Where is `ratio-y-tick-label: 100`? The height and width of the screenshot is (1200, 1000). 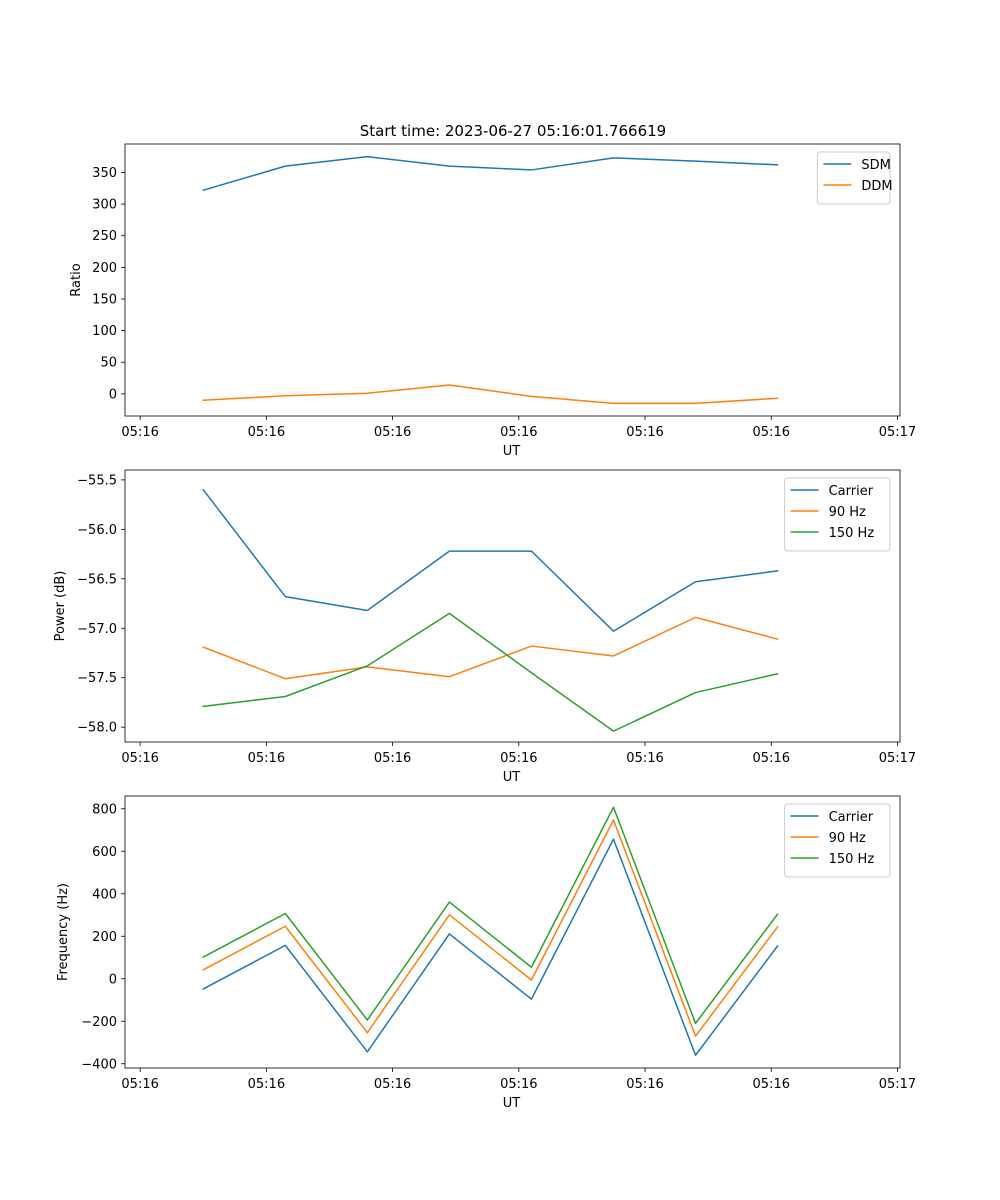
ratio-y-tick-label: 100 is located at coordinates (104, 331).